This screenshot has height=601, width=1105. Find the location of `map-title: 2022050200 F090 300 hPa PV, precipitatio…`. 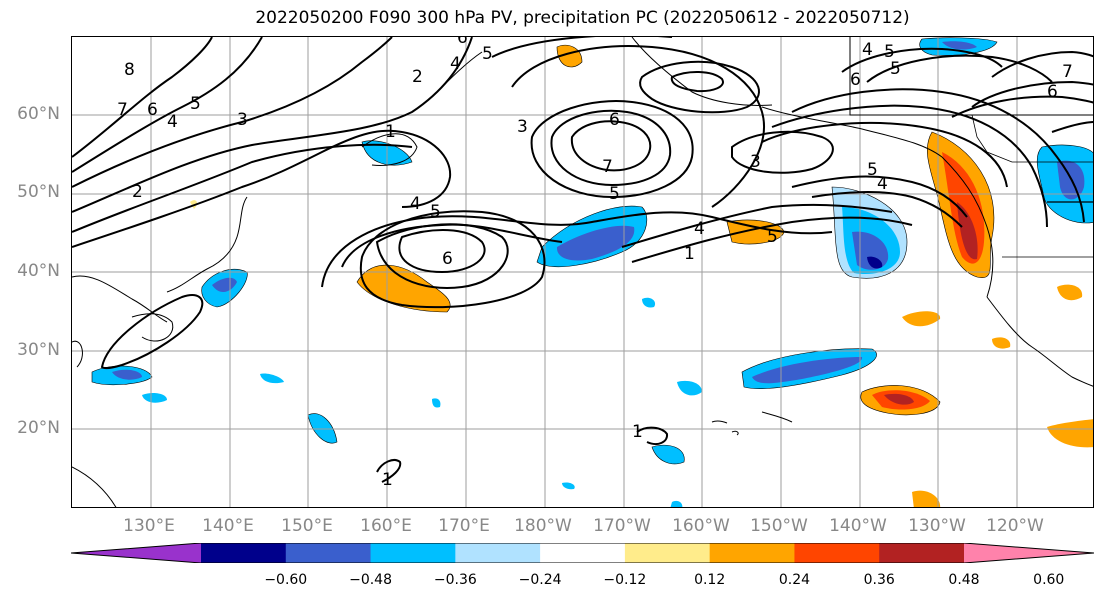

map-title: 2022050200 F090 300 hPa PV, precipitatio… is located at coordinates (582, 18).